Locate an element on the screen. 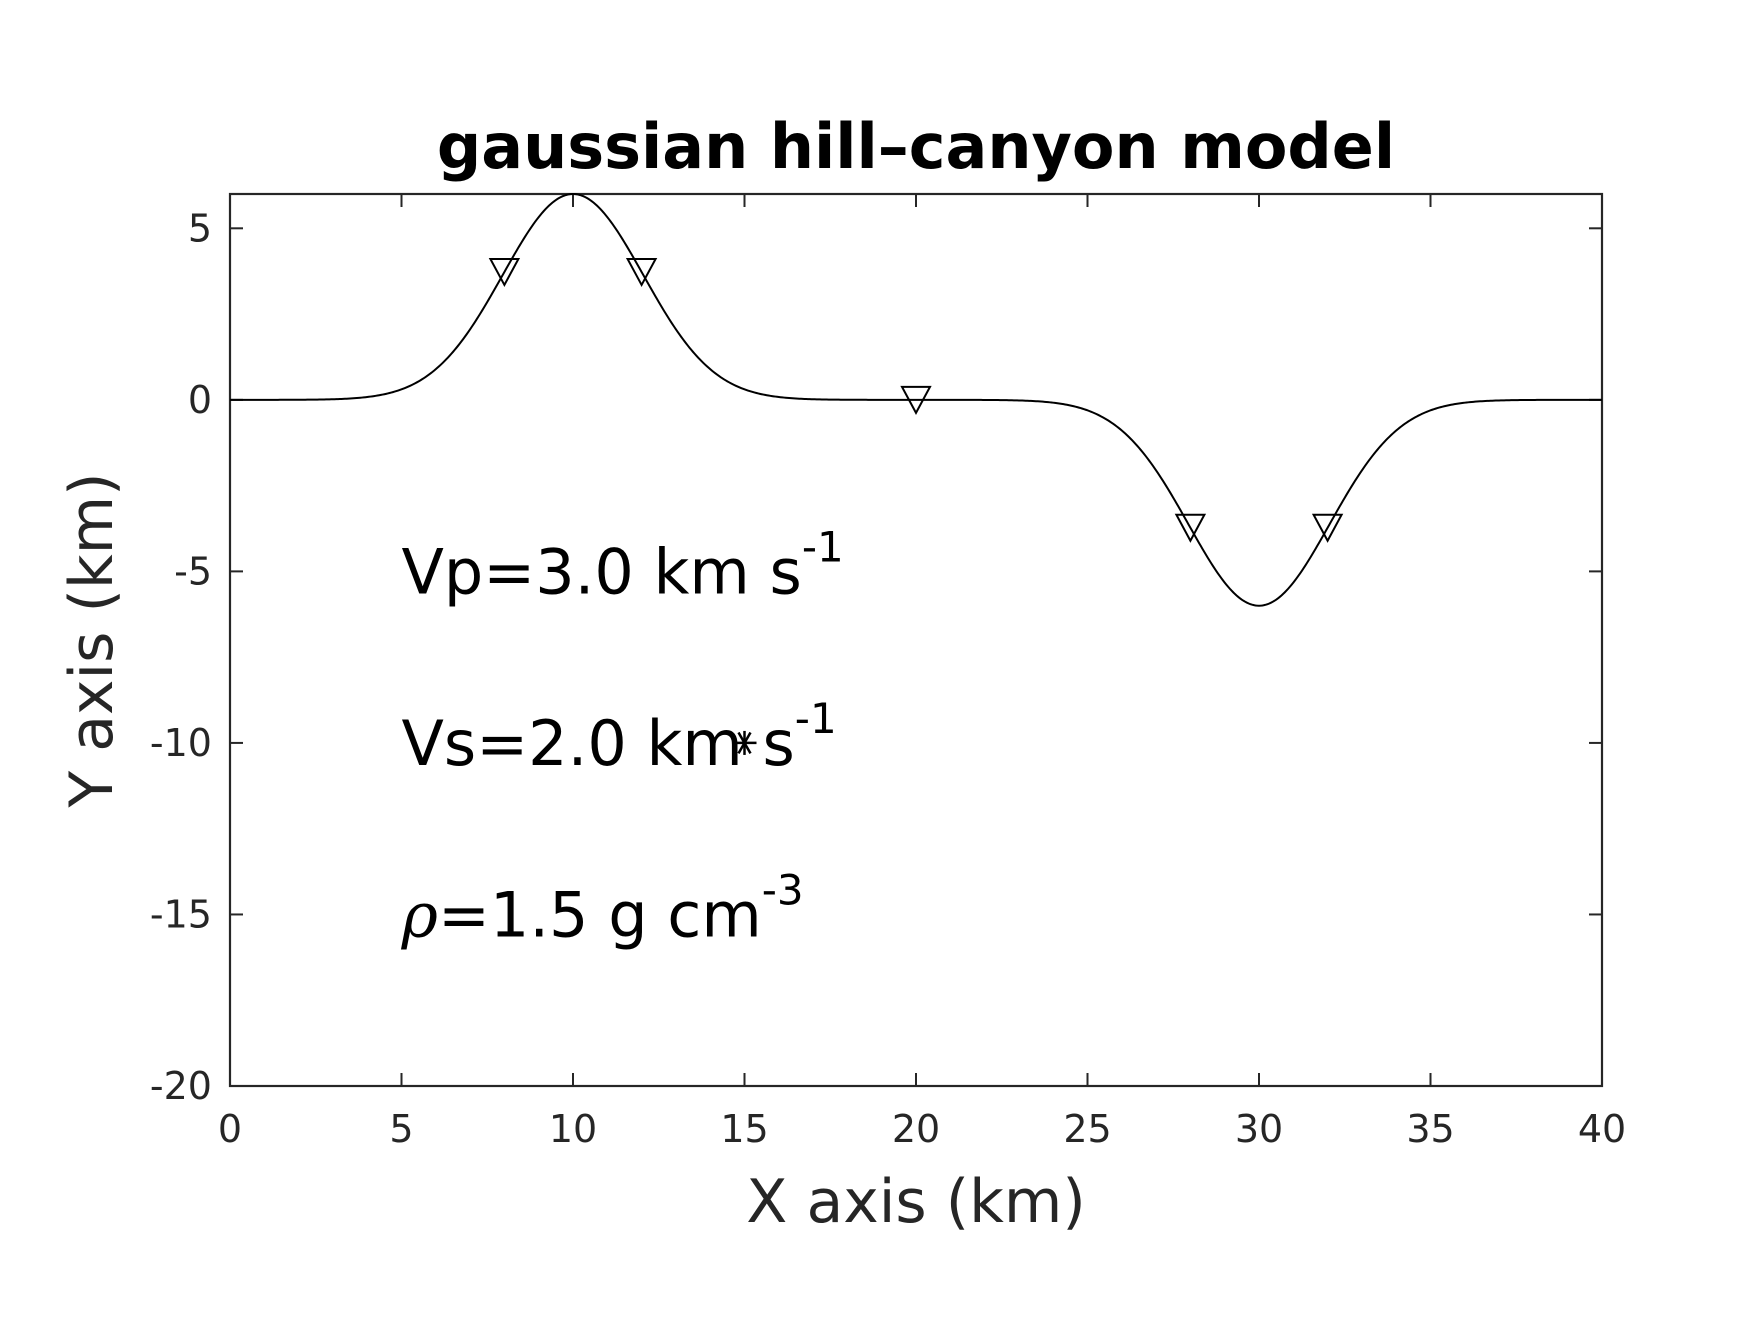 This screenshot has width=1750, height=1318. annotation-text: ρ=1.5 g cm-3 is located at coordinates (602, 908).